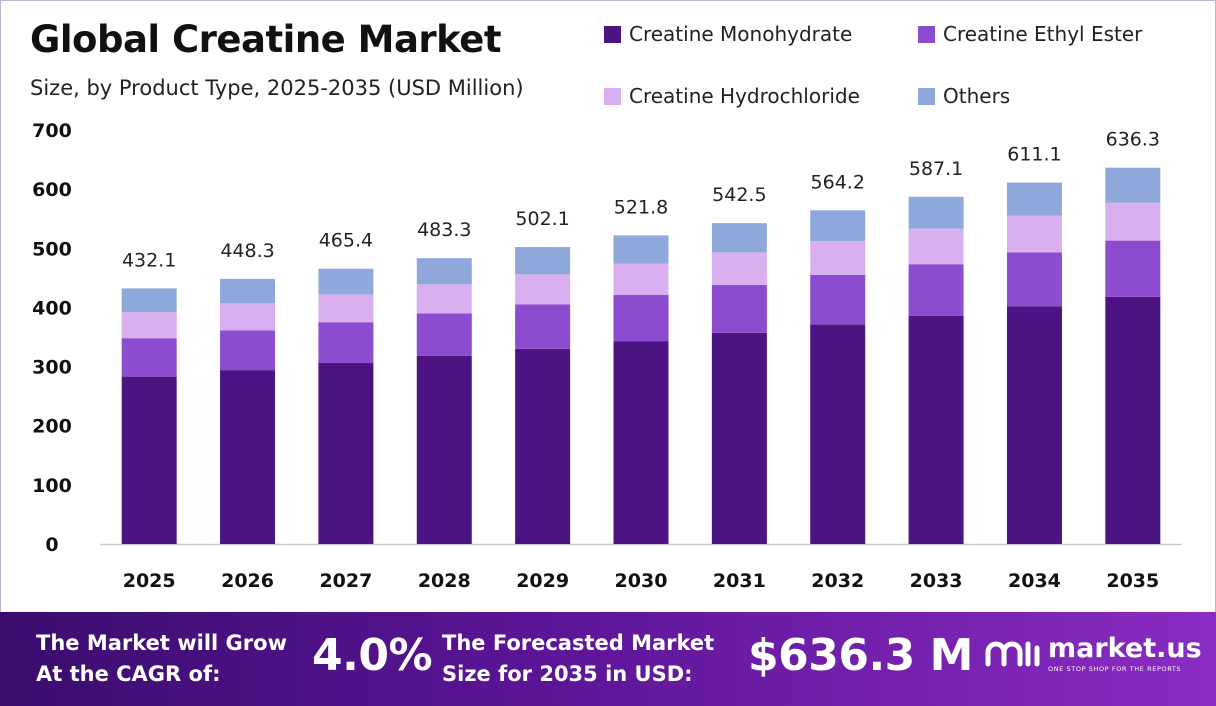 This screenshot has height=706, width=1216. I want to click on legend-item-creatine-ethyl-ester: Creatine Ethyl Ester, so click(1030, 34).